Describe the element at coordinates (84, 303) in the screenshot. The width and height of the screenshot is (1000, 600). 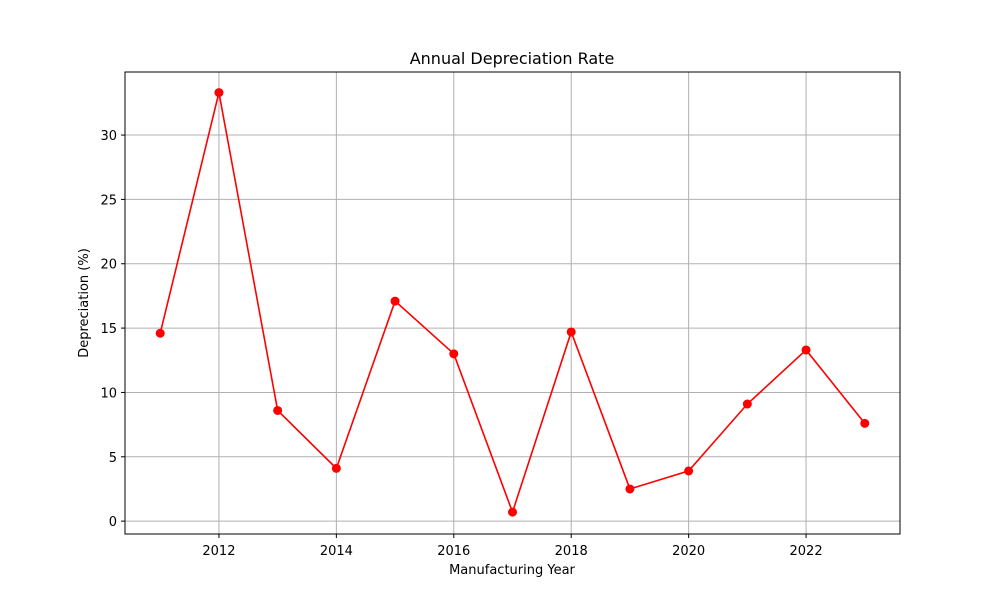
I see `y-axis-label: Depreciation (%)` at that location.